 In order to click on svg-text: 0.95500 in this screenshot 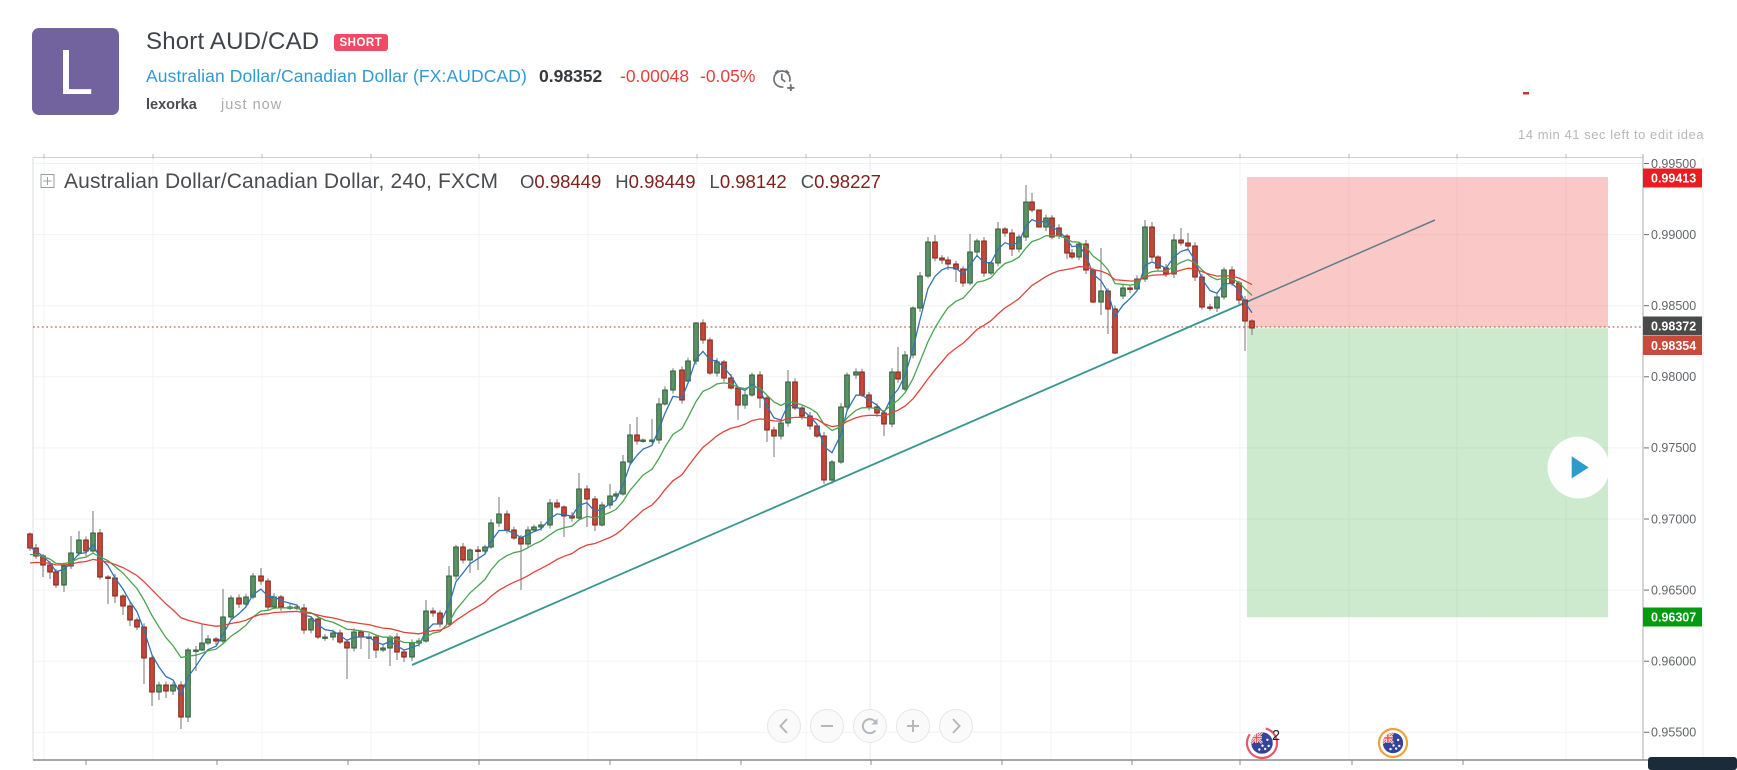, I will do `click(1673, 733)`.